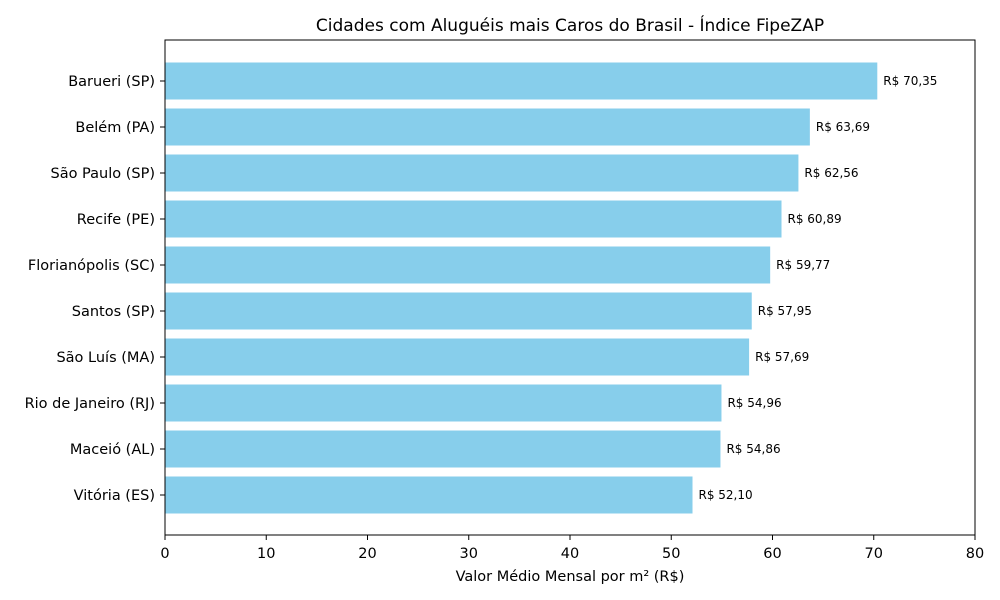 This screenshot has width=1000, height=600. I want to click on category-label: Florianópolis (SC), so click(91, 266).